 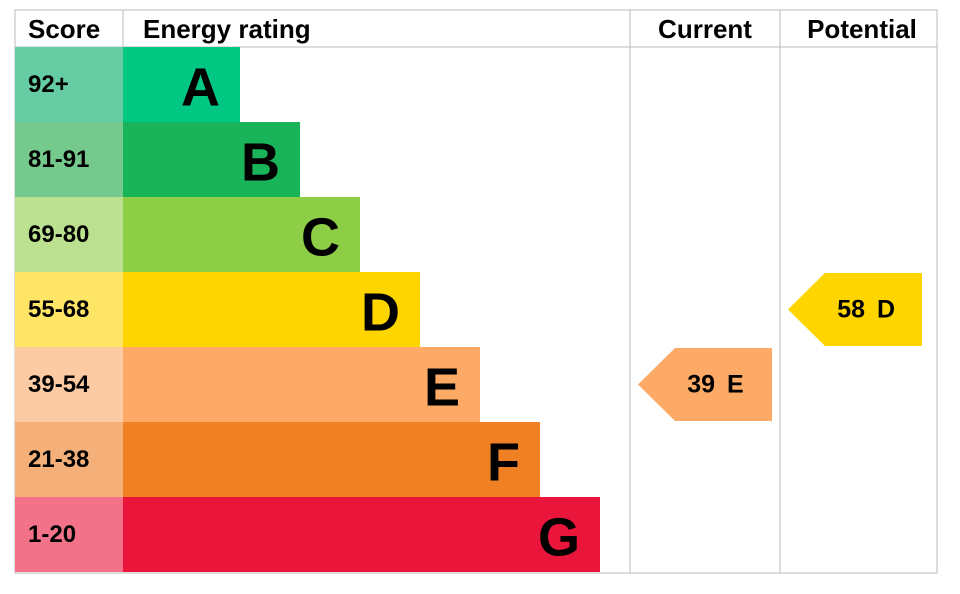 I want to click on score-label: 21-38, so click(x=58, y=459).